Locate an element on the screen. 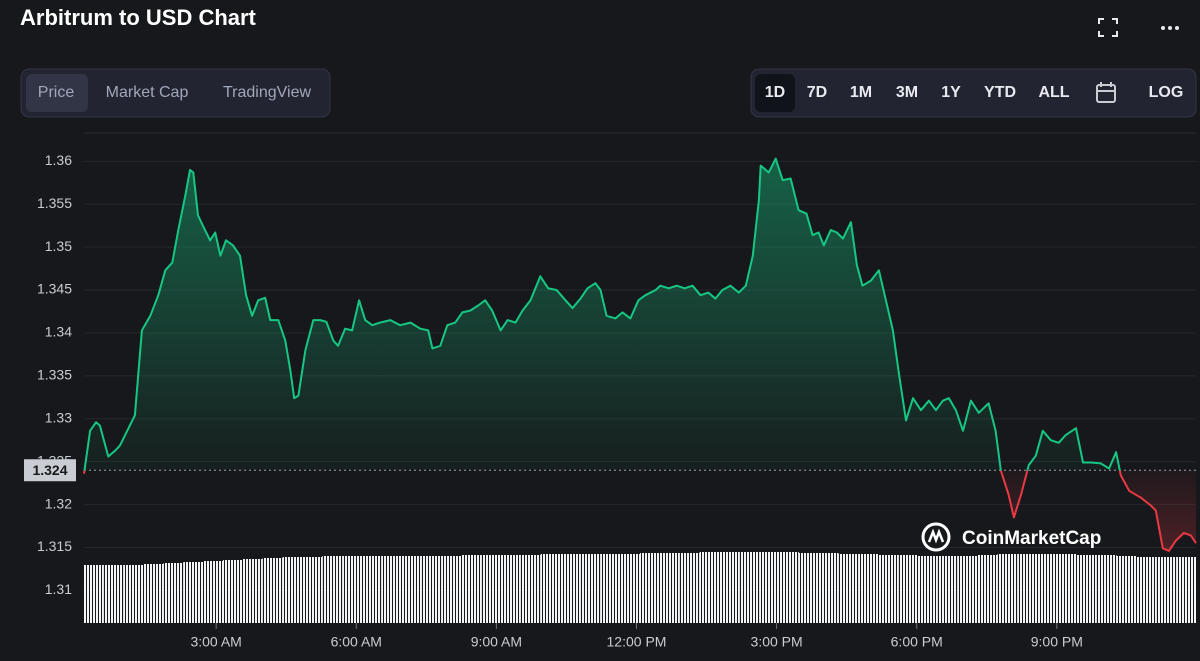 Image resolution: width=1200 pixels, height=661 pixels. watermark-text: CoinMarketCap is located at coordinates (1031, 538).